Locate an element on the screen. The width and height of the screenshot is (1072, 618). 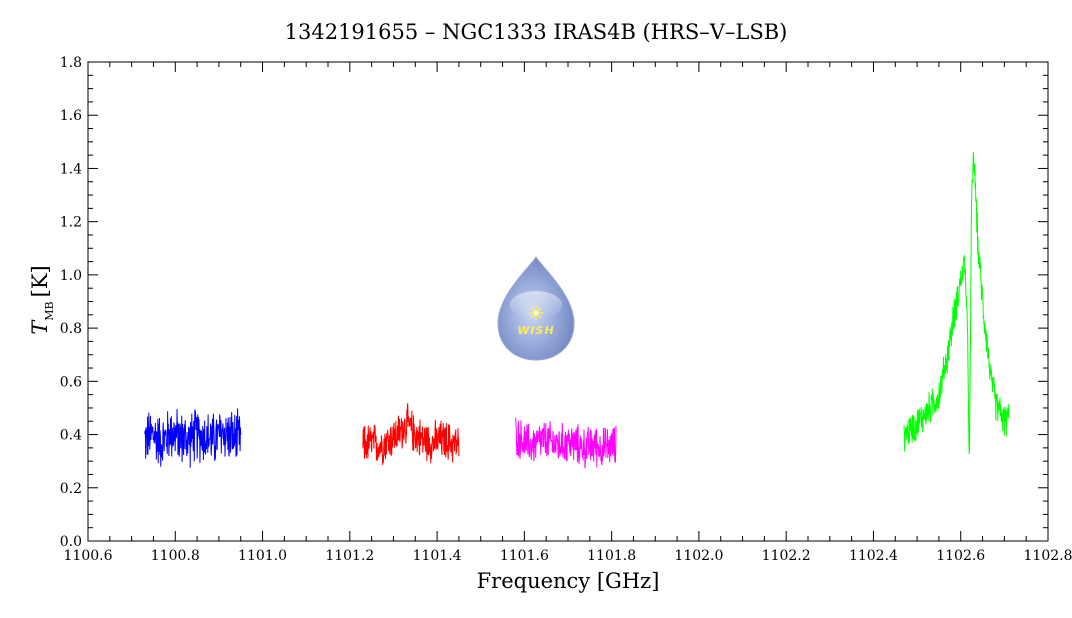
x-tick-label: 1101.0 is located at coordinates (262, 556).